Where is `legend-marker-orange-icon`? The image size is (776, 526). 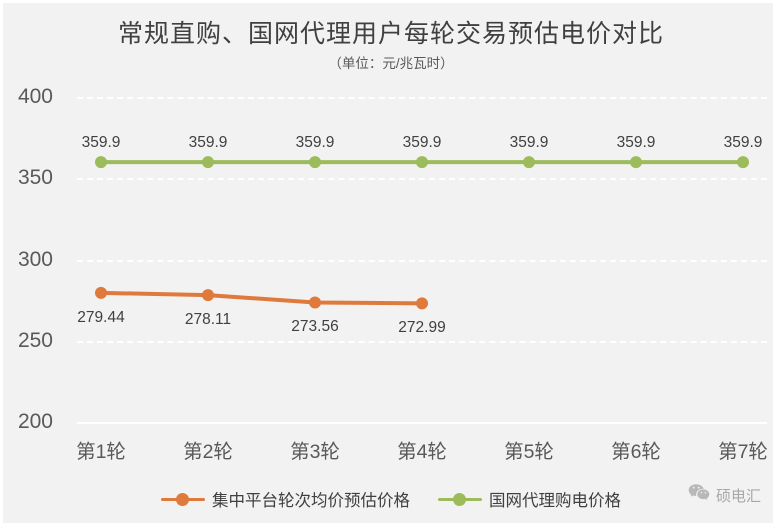
legend-marker-orange-icon is located at coordinates (183, 499).